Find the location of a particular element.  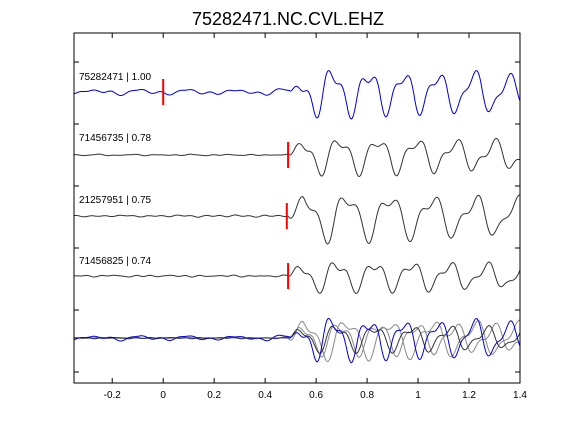

x-tick-label: 1 is located at coordinates (418, 395).